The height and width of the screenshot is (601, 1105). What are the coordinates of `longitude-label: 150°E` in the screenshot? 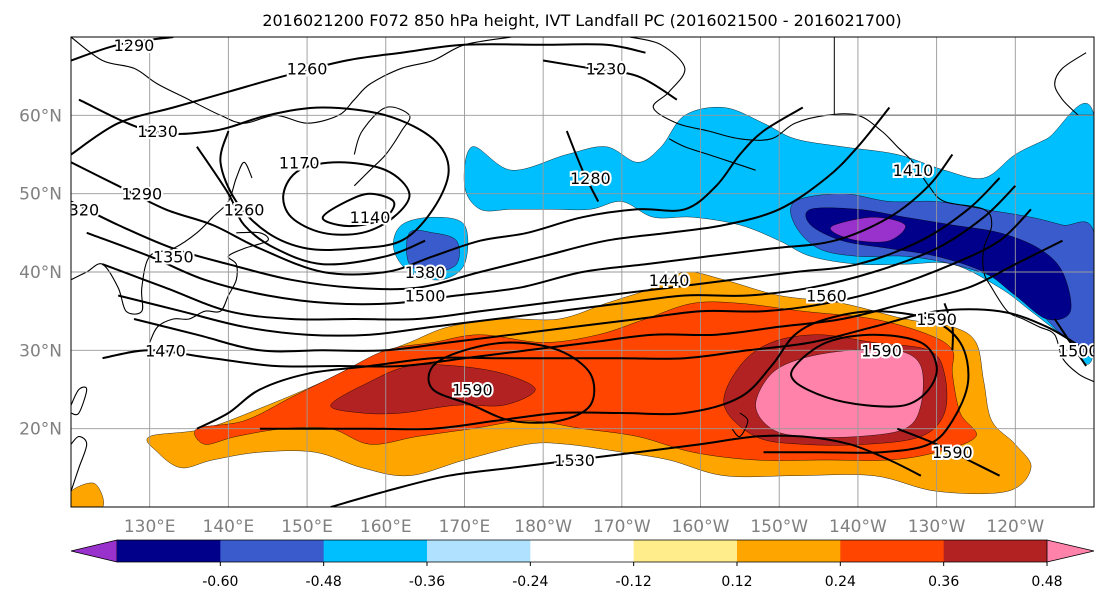 It's located at (307, 527).